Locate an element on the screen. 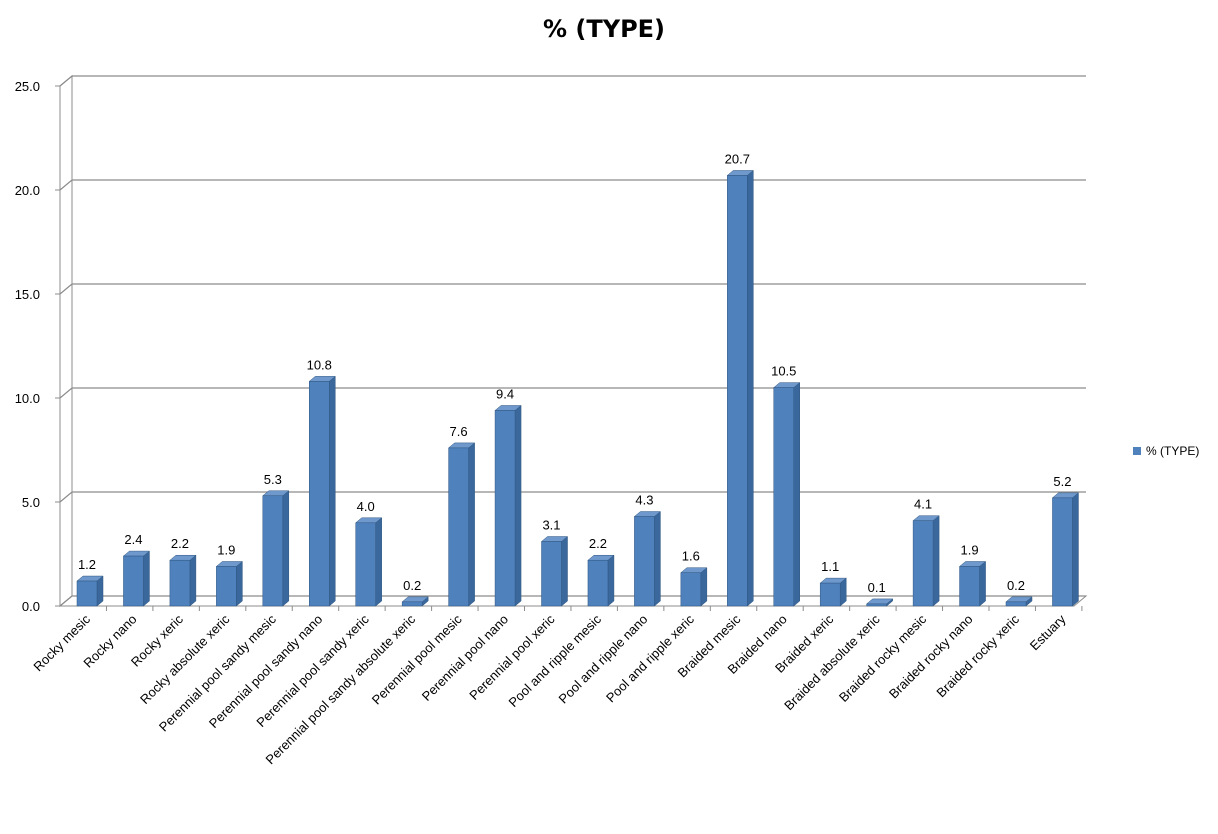 This screenshot has height=834, width=1218. data-label: 0.1 is located at coordinates (877, 587).